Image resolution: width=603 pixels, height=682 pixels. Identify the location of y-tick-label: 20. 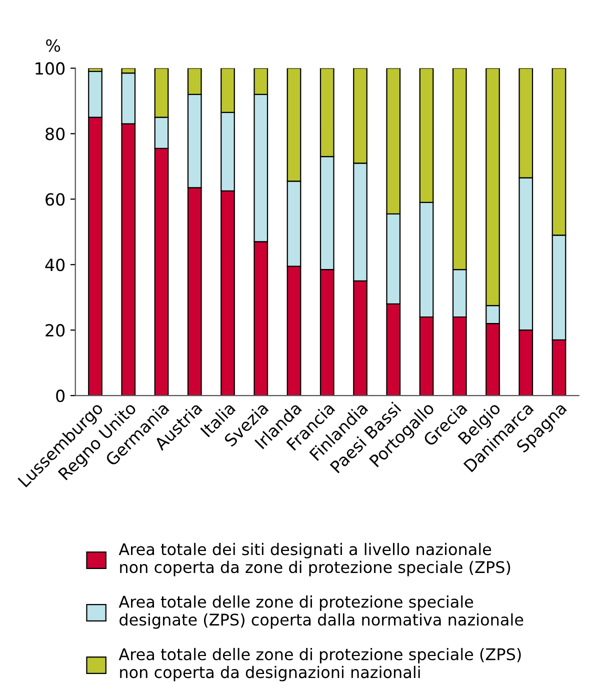
(55, 330).